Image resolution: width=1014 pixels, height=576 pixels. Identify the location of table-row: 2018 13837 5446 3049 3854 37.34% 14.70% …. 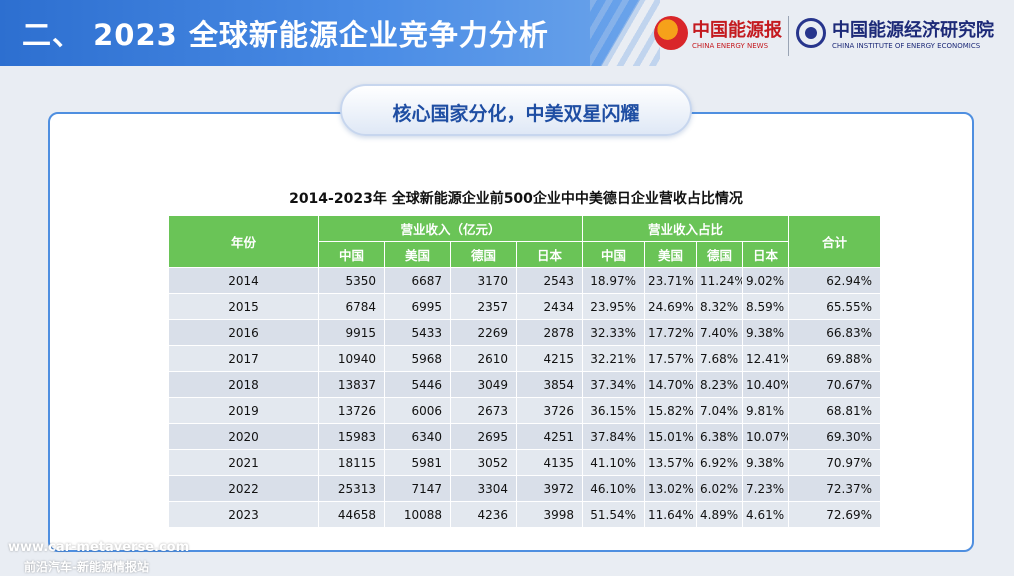
(525, 384).